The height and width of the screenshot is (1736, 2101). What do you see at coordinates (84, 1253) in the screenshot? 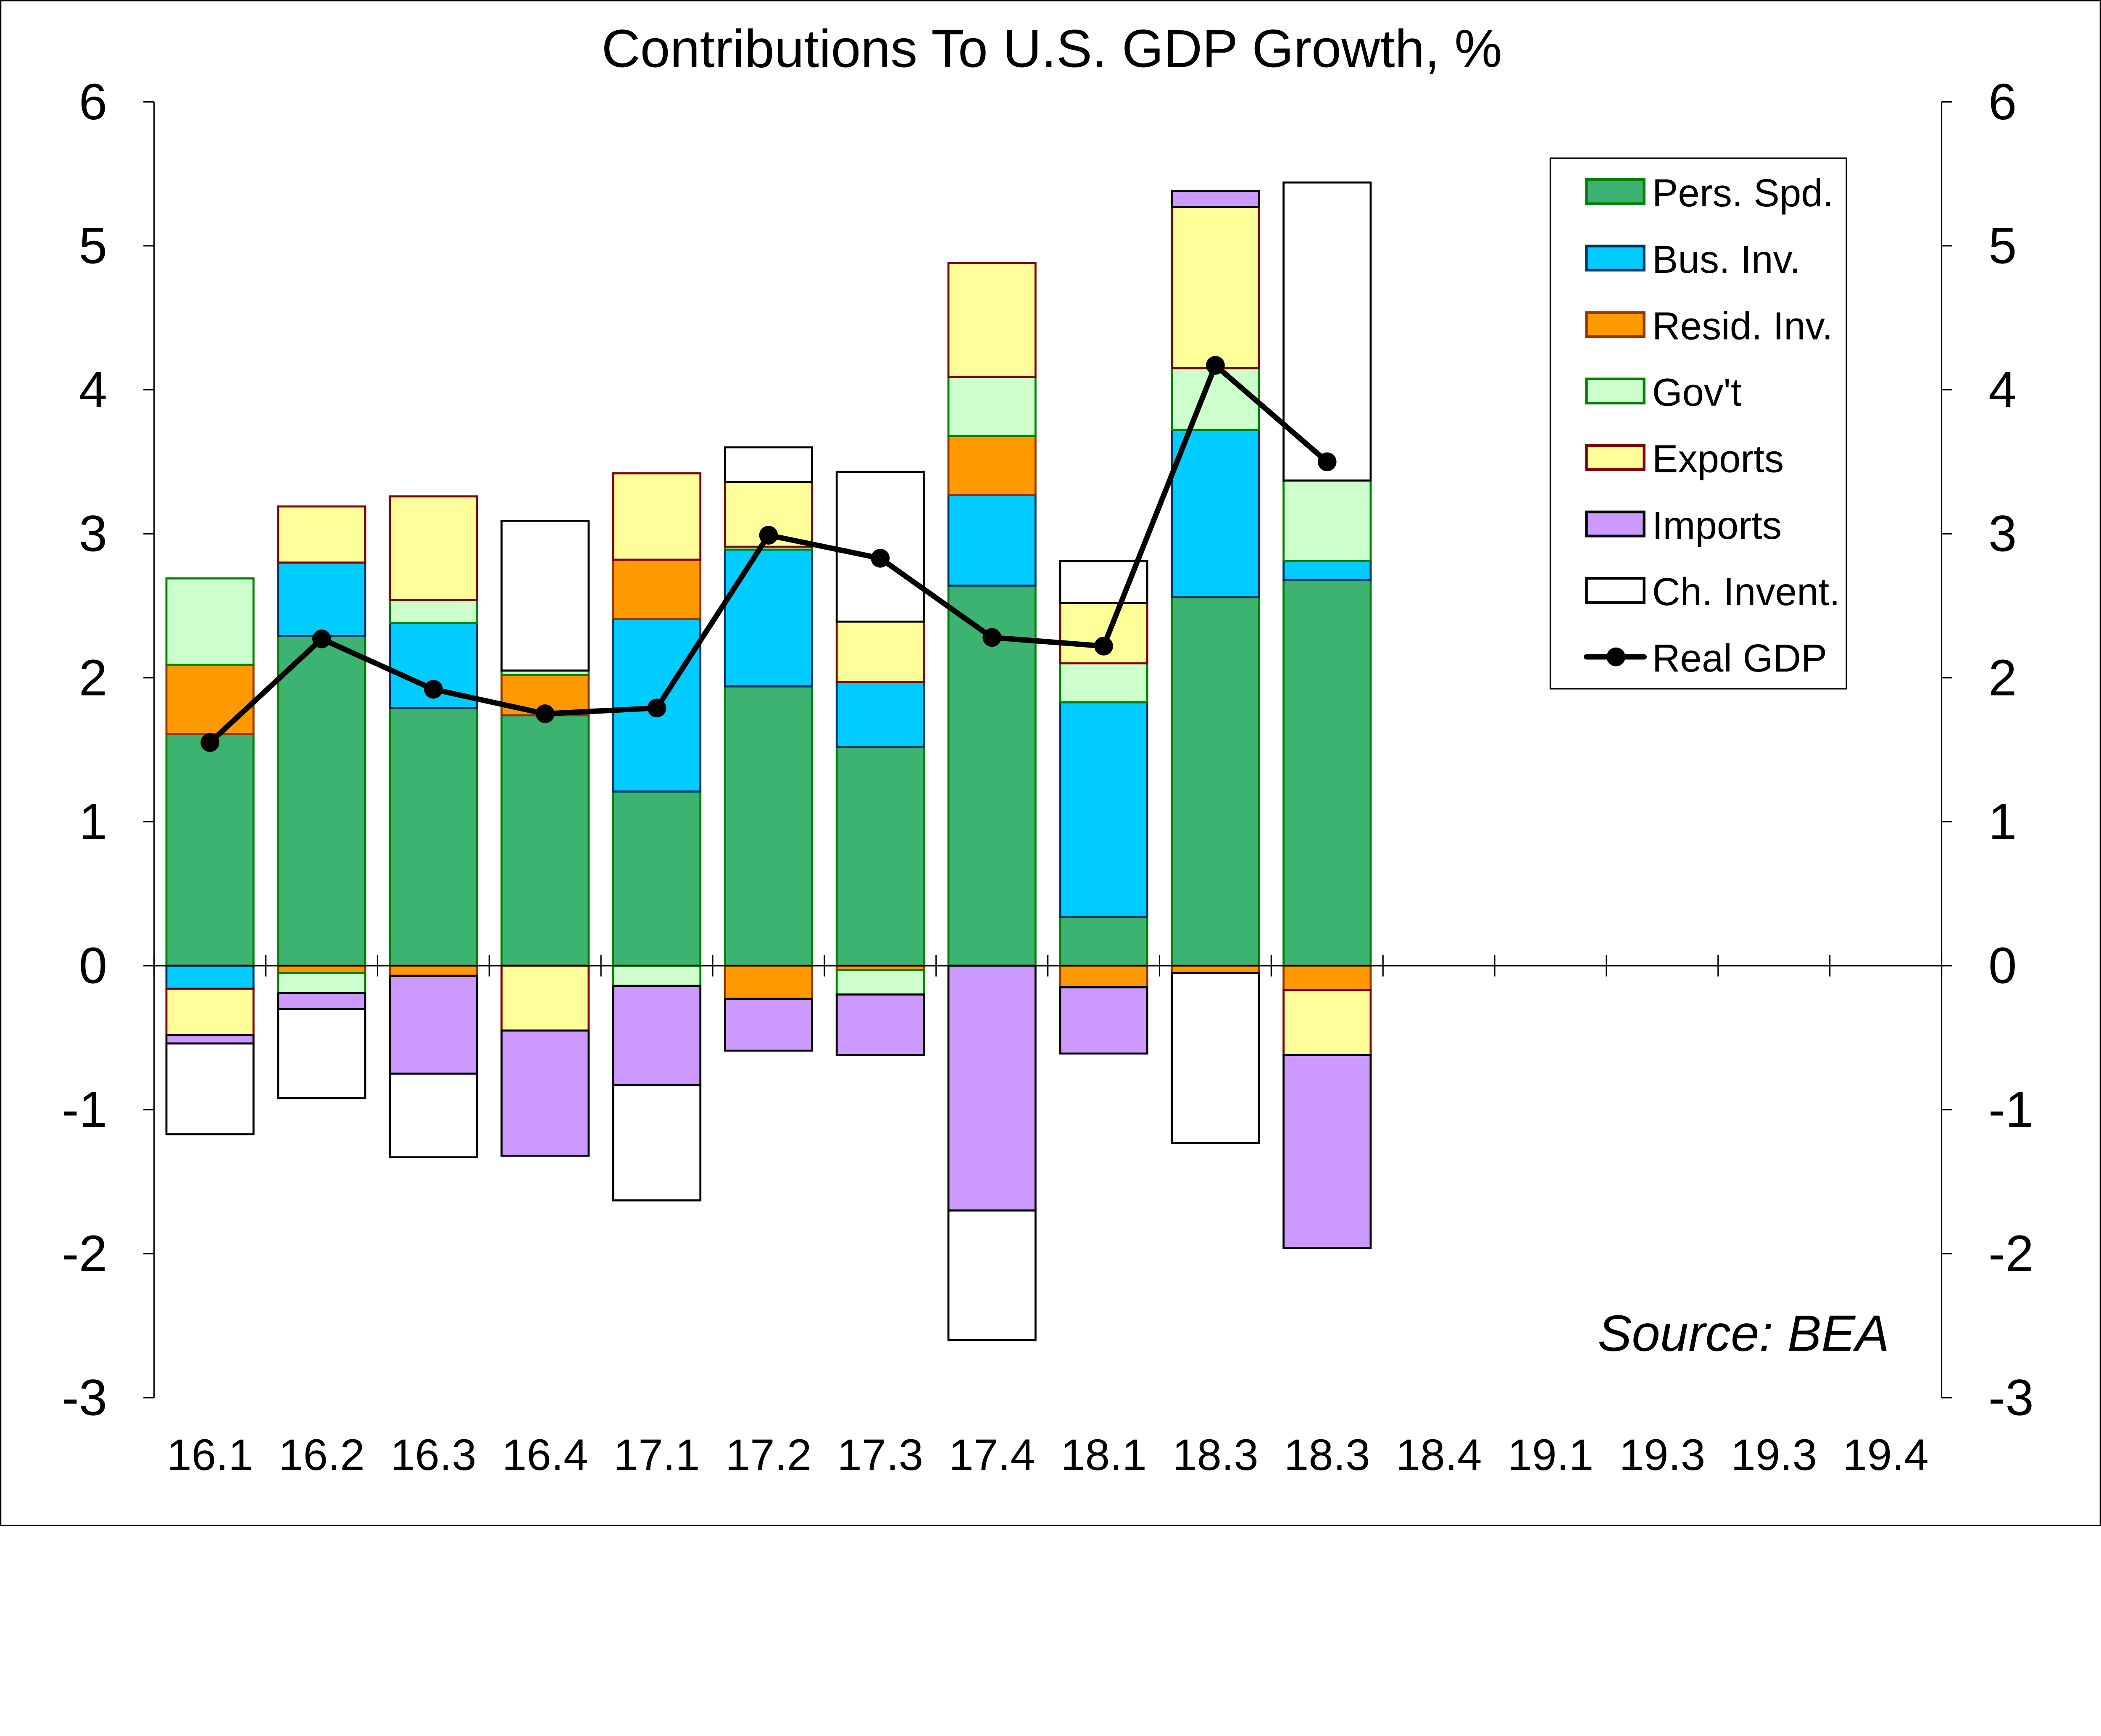
I see `y-tick-label-left: -2` at bounding box center [84, 1253].